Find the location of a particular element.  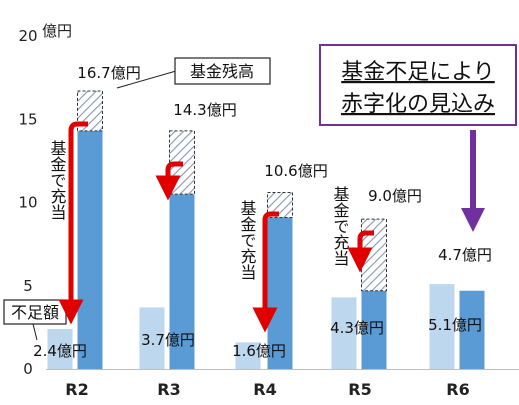

bar-balance-R3 is located at coordinates (182, 281).